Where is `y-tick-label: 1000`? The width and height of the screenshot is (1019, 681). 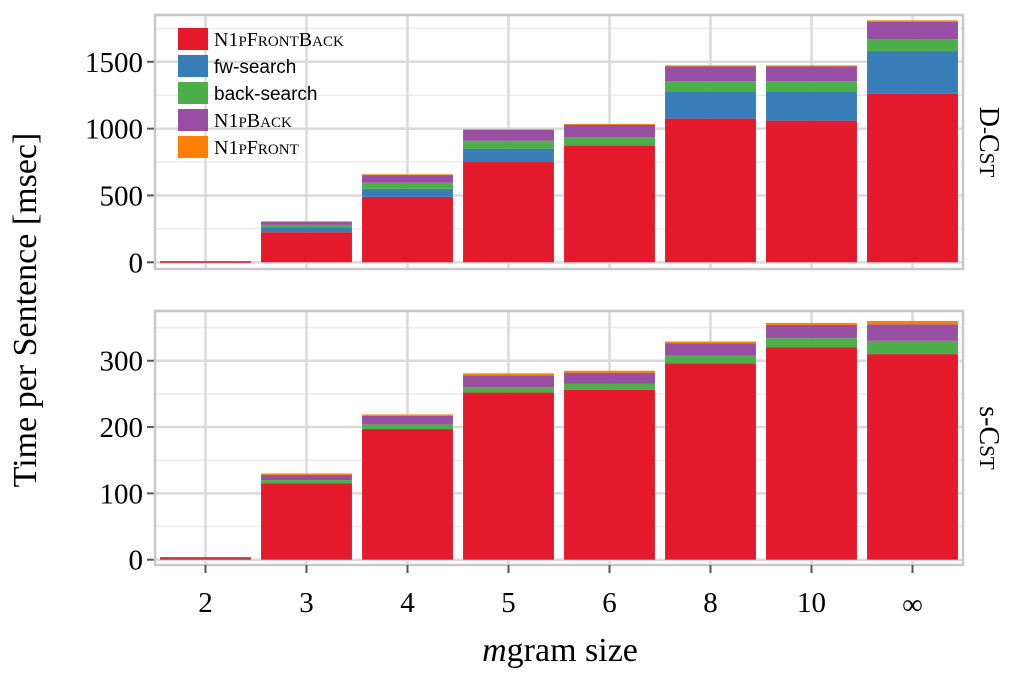 y-tick-label: 1000 is located at coordinates (114, 130).